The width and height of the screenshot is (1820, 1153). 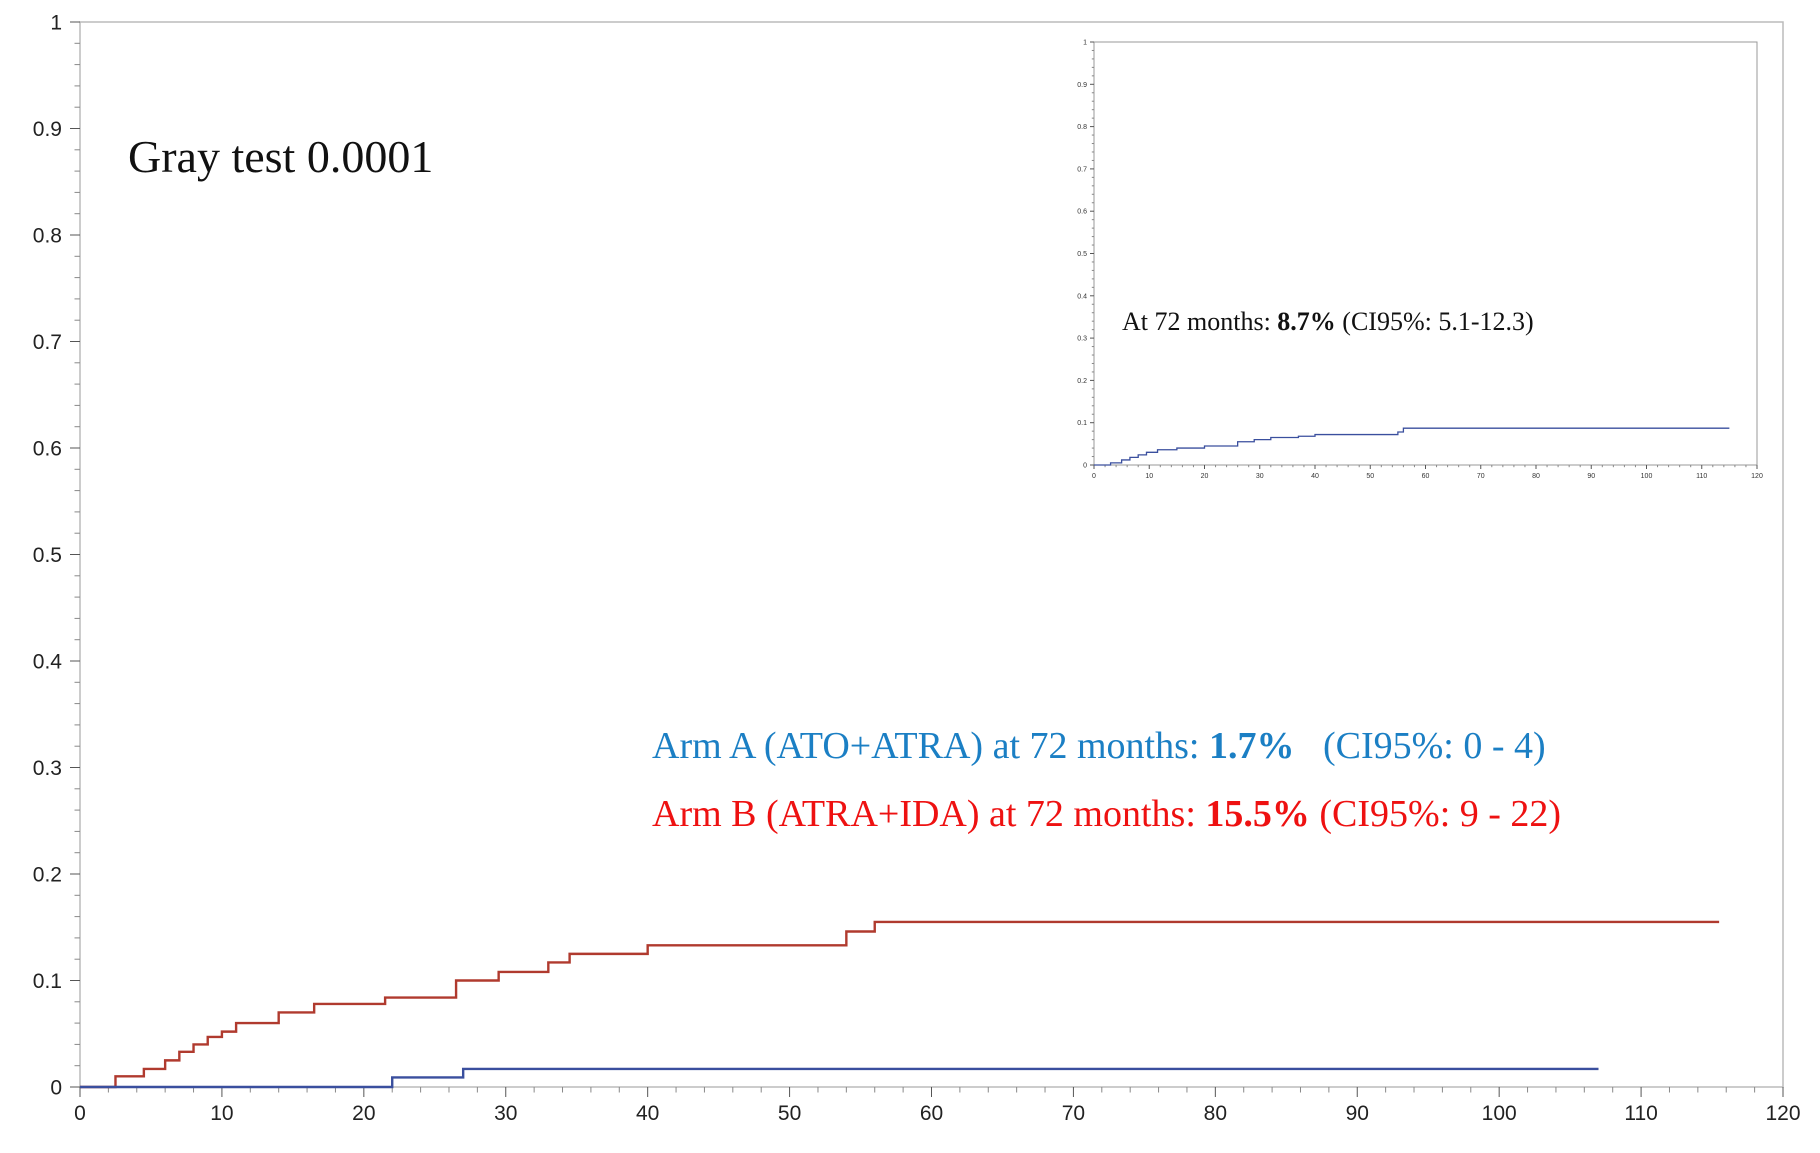 I want to click on arm-b-text: Arm B (ATRA+IDA) at 72 months:, so click(x=928, y=814).